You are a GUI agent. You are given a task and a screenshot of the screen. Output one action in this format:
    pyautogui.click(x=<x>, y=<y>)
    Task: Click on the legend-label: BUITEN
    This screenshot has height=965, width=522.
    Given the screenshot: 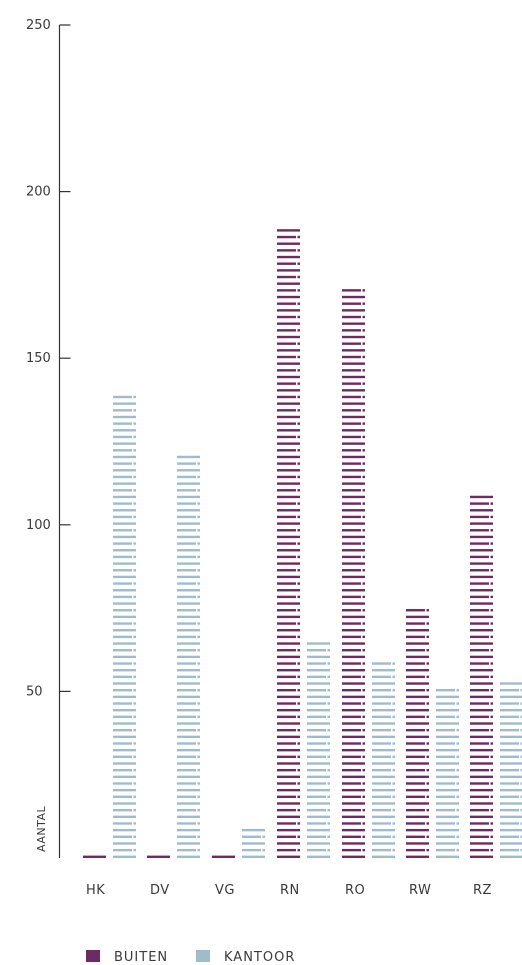 What is the action you would take?
    pyautogui.click(x=141, y=957)
    